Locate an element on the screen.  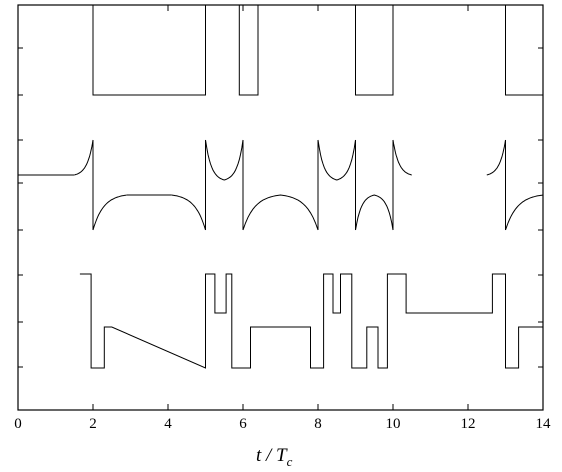
x-tick-label: 6 is located at coordinates (243, 424).